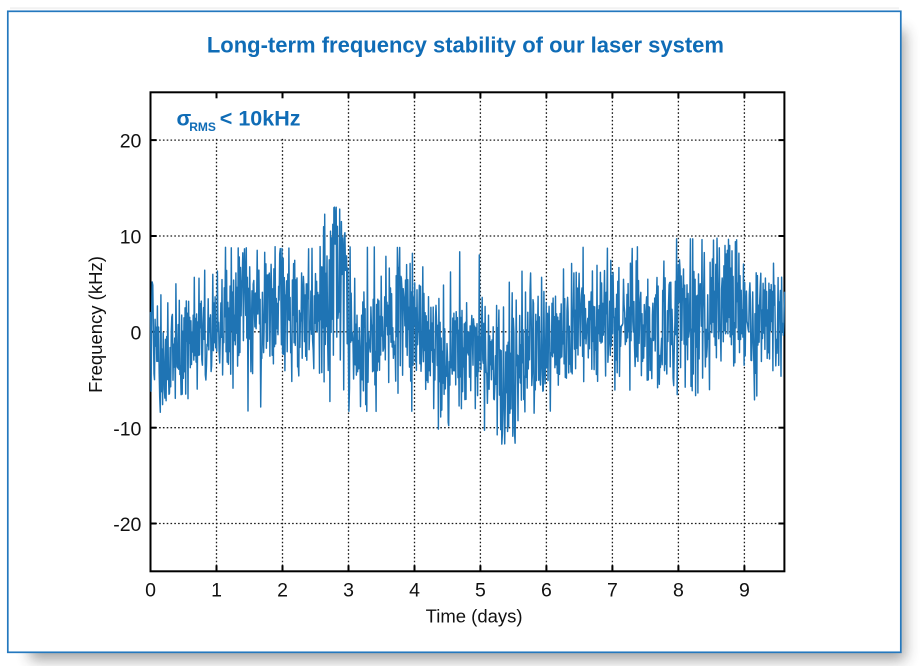 The height and width of the screenshot is (666, 921). I want to click on svg-text: -20, so click(127, 525).